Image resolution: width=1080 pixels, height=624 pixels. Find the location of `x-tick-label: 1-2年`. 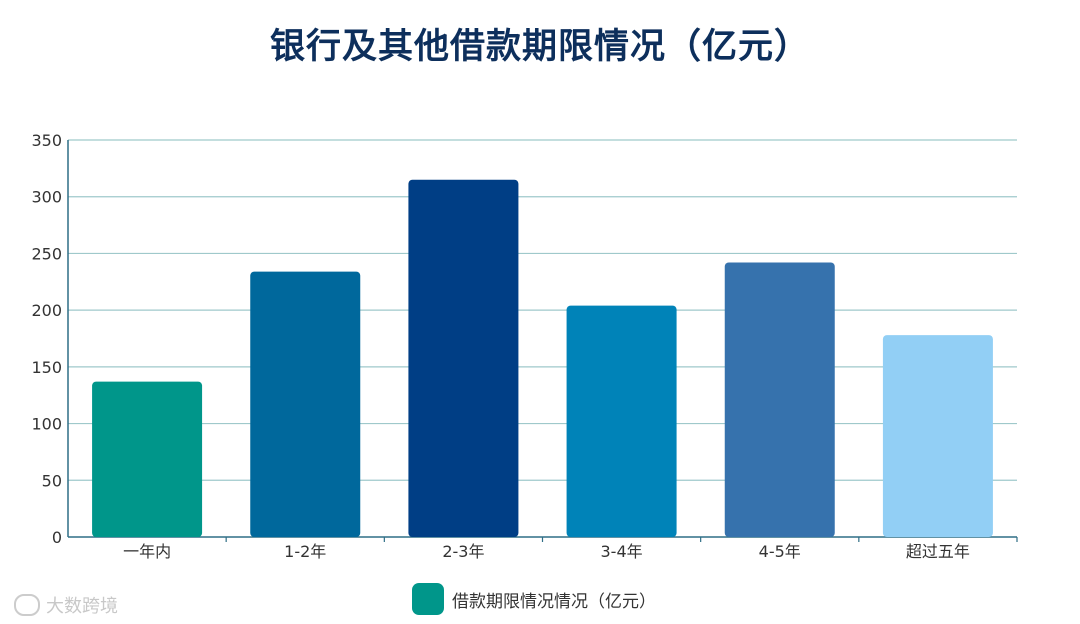

x-tick-label: 1-2年 is located at coordinates (305, 551).